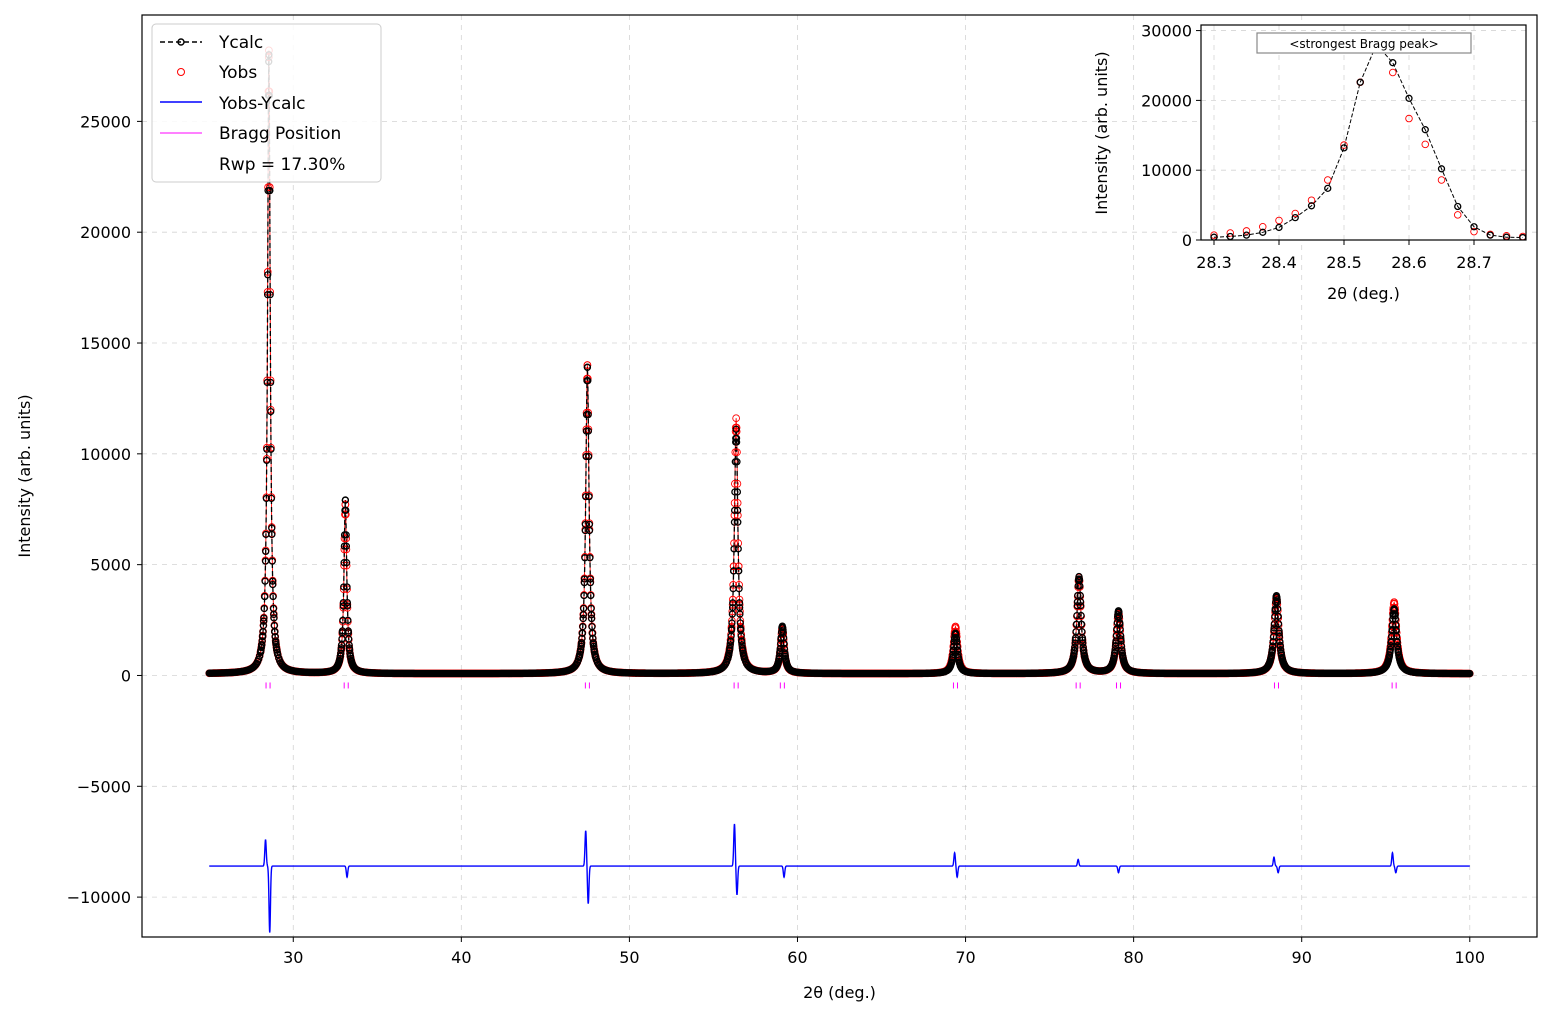 The width and height of the screenshot is (1551, 1016). I want to click on main-y-tick-label: 10000, so click(105, 454).